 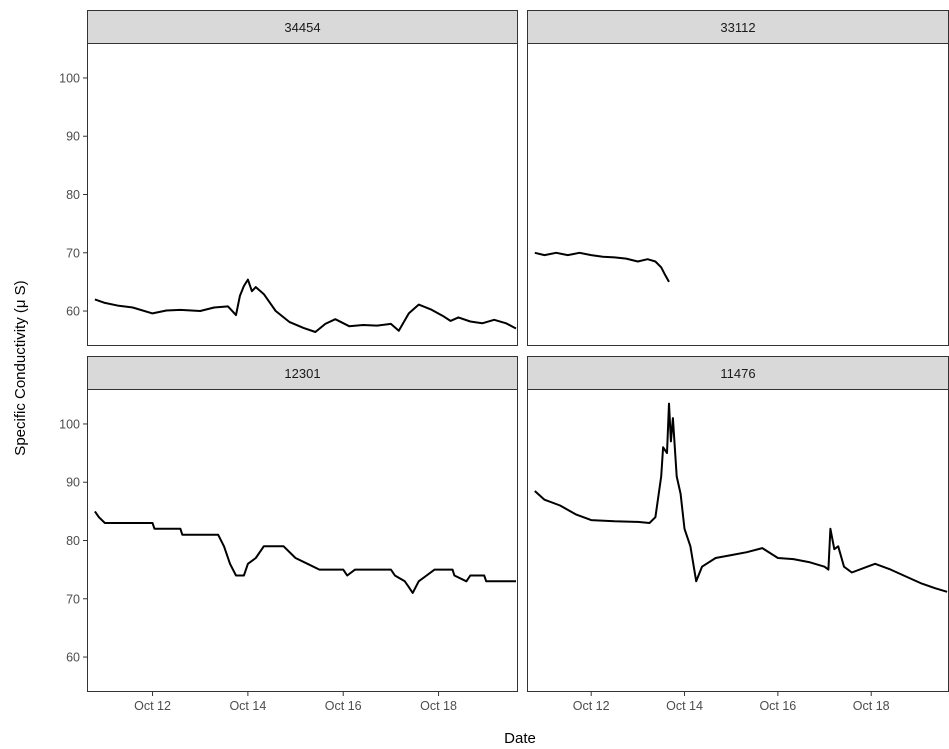 I want to click on y-axis-title: Specific Conductivity (μ S), so click(x=20, y=367).